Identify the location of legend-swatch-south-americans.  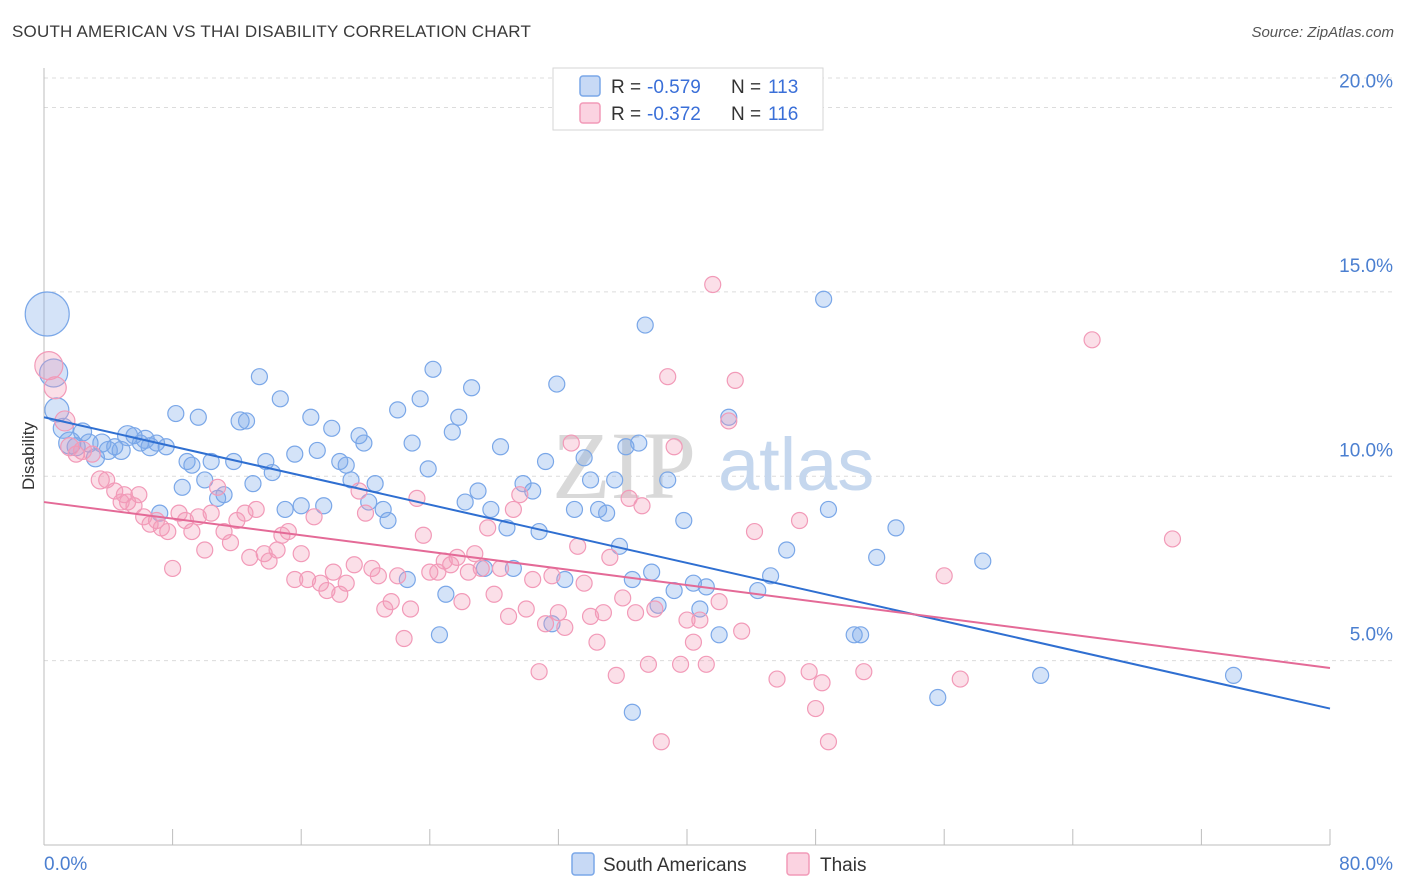
(590, 86).